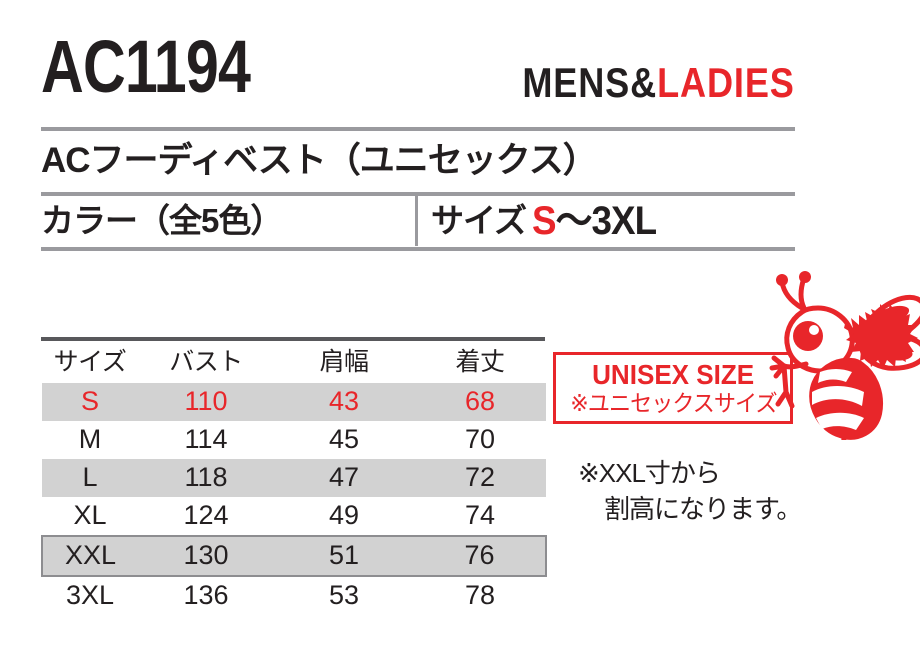 This screenshot has width=920, height=650. I want to click on cell-shoulder: 47, so click(344, 478).